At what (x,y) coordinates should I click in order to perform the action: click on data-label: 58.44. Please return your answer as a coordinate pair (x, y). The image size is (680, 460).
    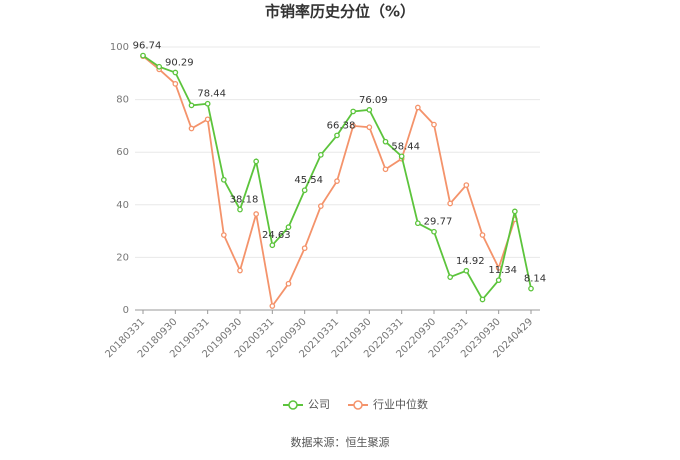
    Looking at the image, I should click on (405, 146).